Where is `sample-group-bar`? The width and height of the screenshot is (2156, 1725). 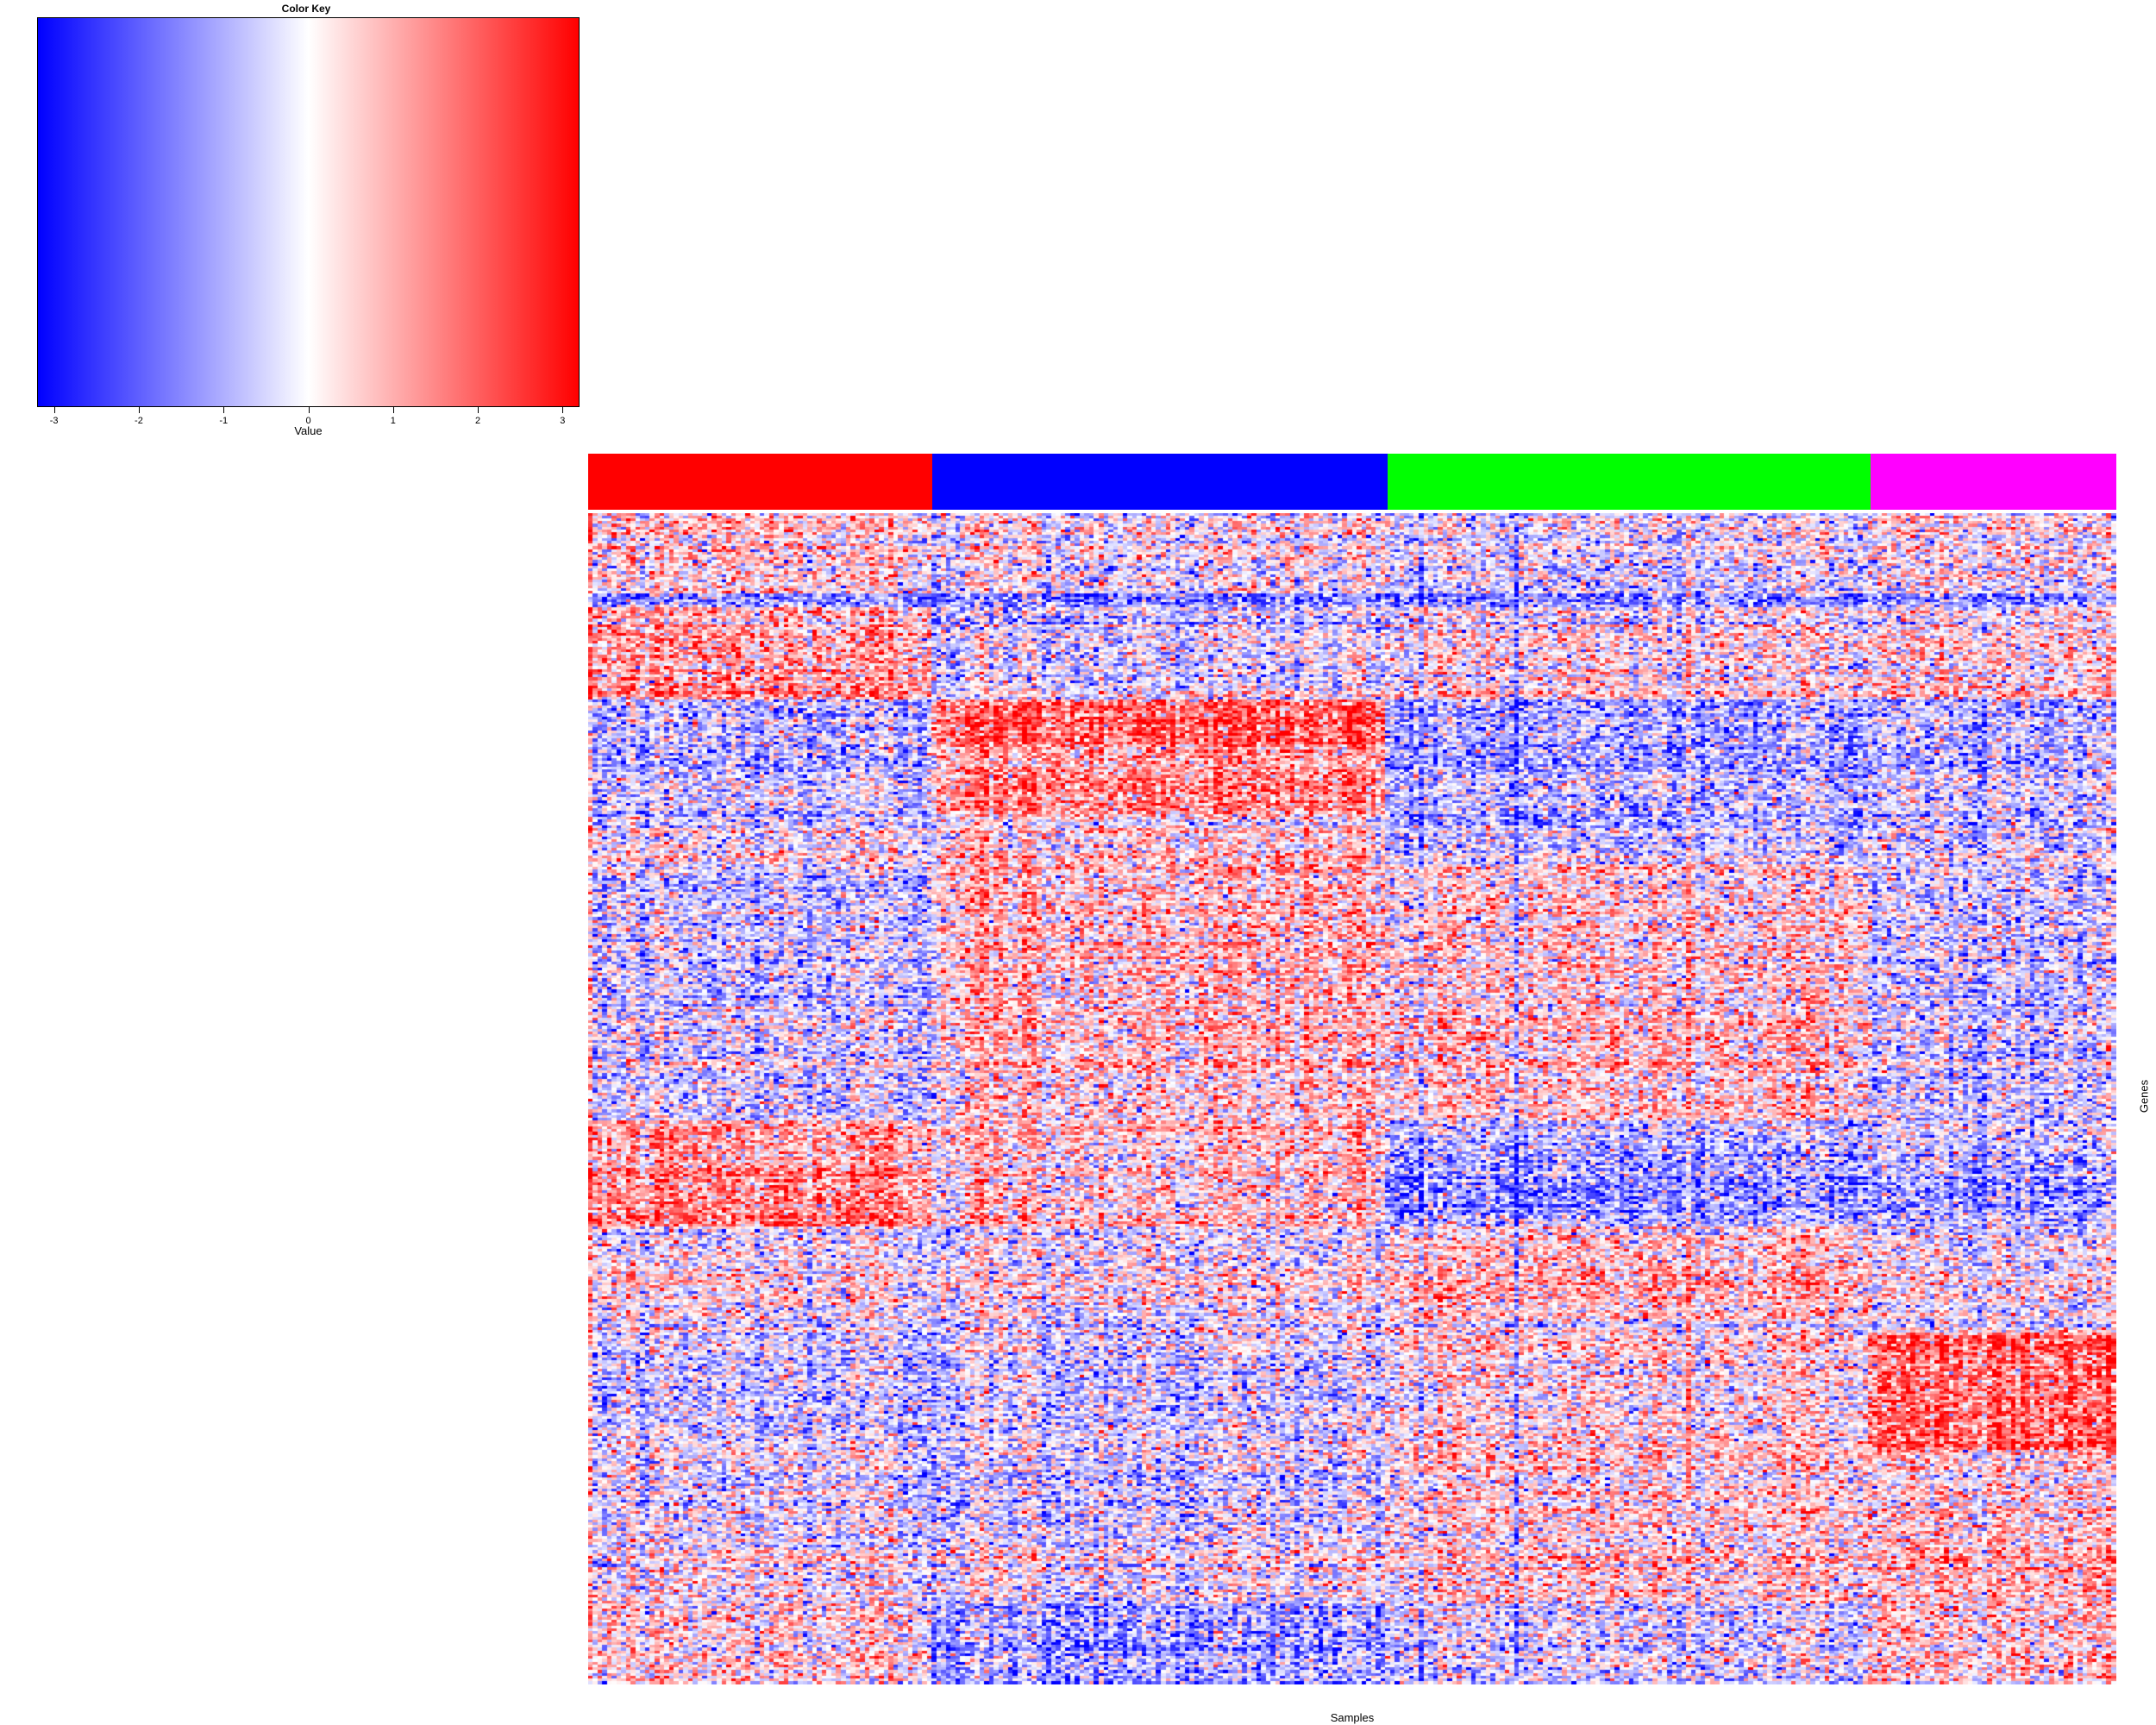 sample-group-bar is located at coordinates (1352, 482).